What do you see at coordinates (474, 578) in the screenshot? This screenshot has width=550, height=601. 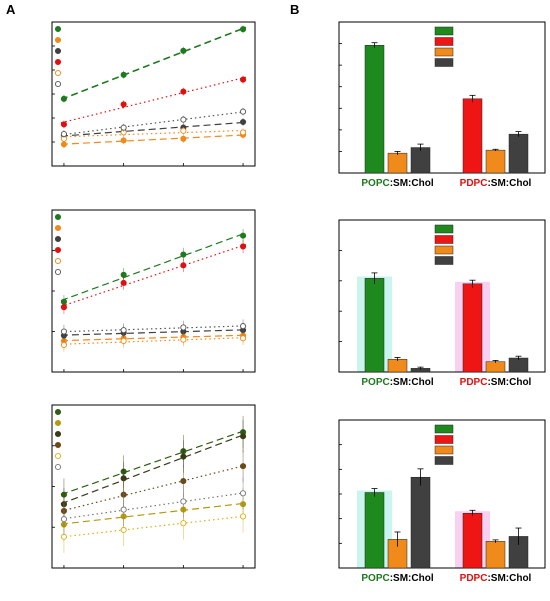 I see `category-prefix: PDPC` at bounding box center [474, 578].